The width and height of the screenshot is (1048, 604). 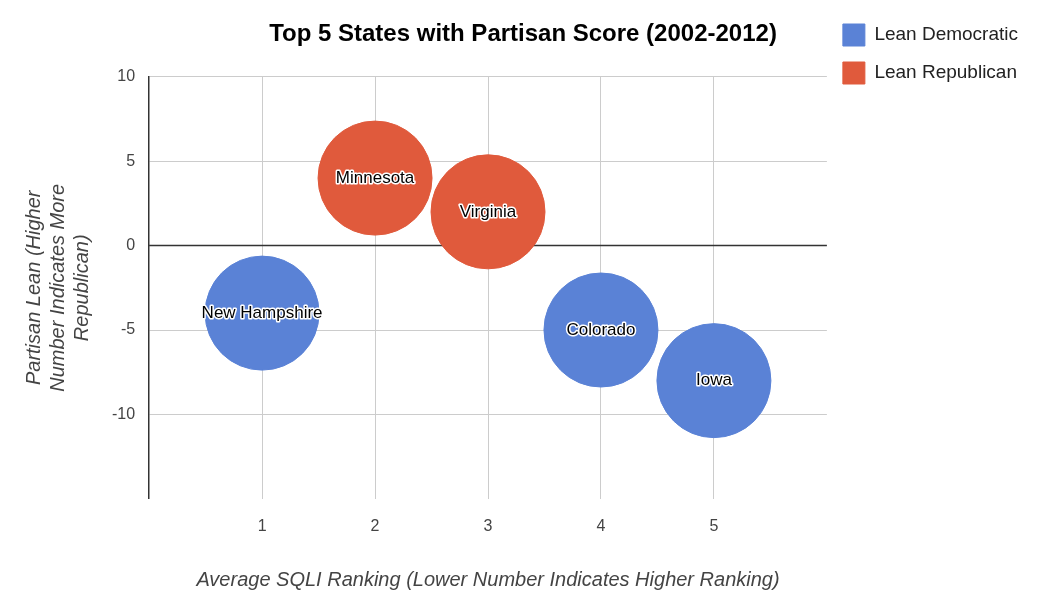 What do you see at coordinates (128, 329) in the screenshot?
I see `y-tick-label: -5` at bounding box center [128, 329].